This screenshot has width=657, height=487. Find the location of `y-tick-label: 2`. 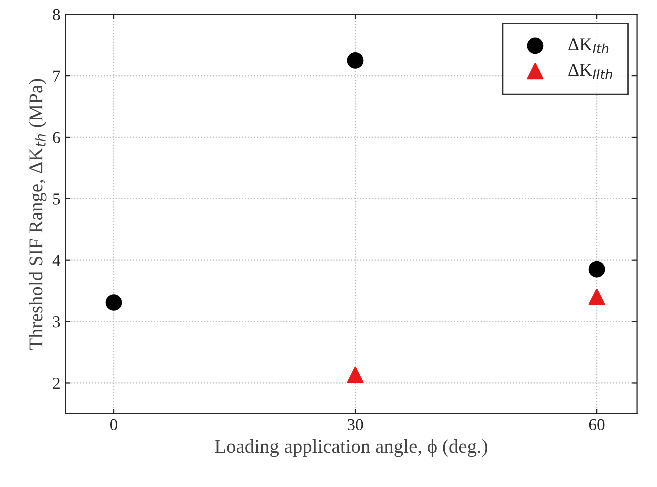

y-tick-label: 2 is located at coordinates (56, 384).